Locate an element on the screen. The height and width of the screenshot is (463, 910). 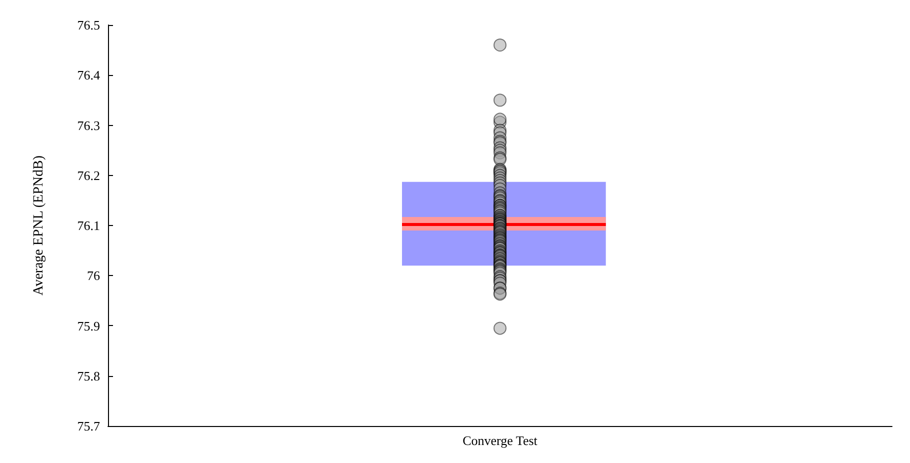
y-tick-label: 75.7 is located at coordinates (88, 426).